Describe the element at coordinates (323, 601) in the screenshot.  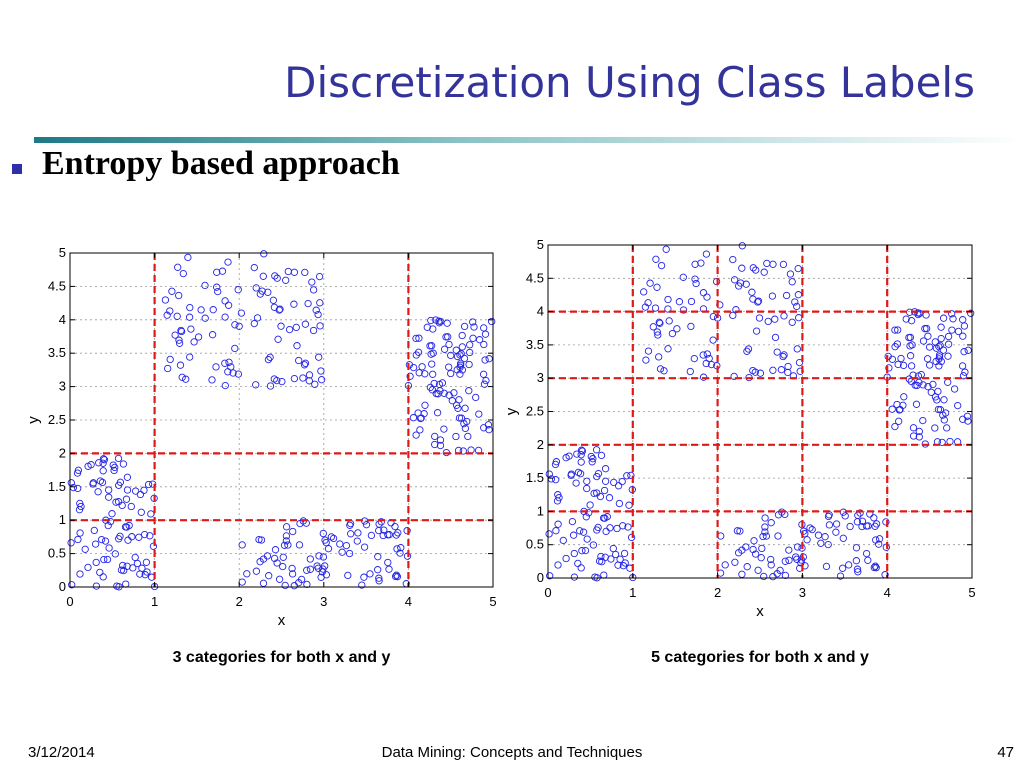
I see `x-tick-label: 3` at that location.